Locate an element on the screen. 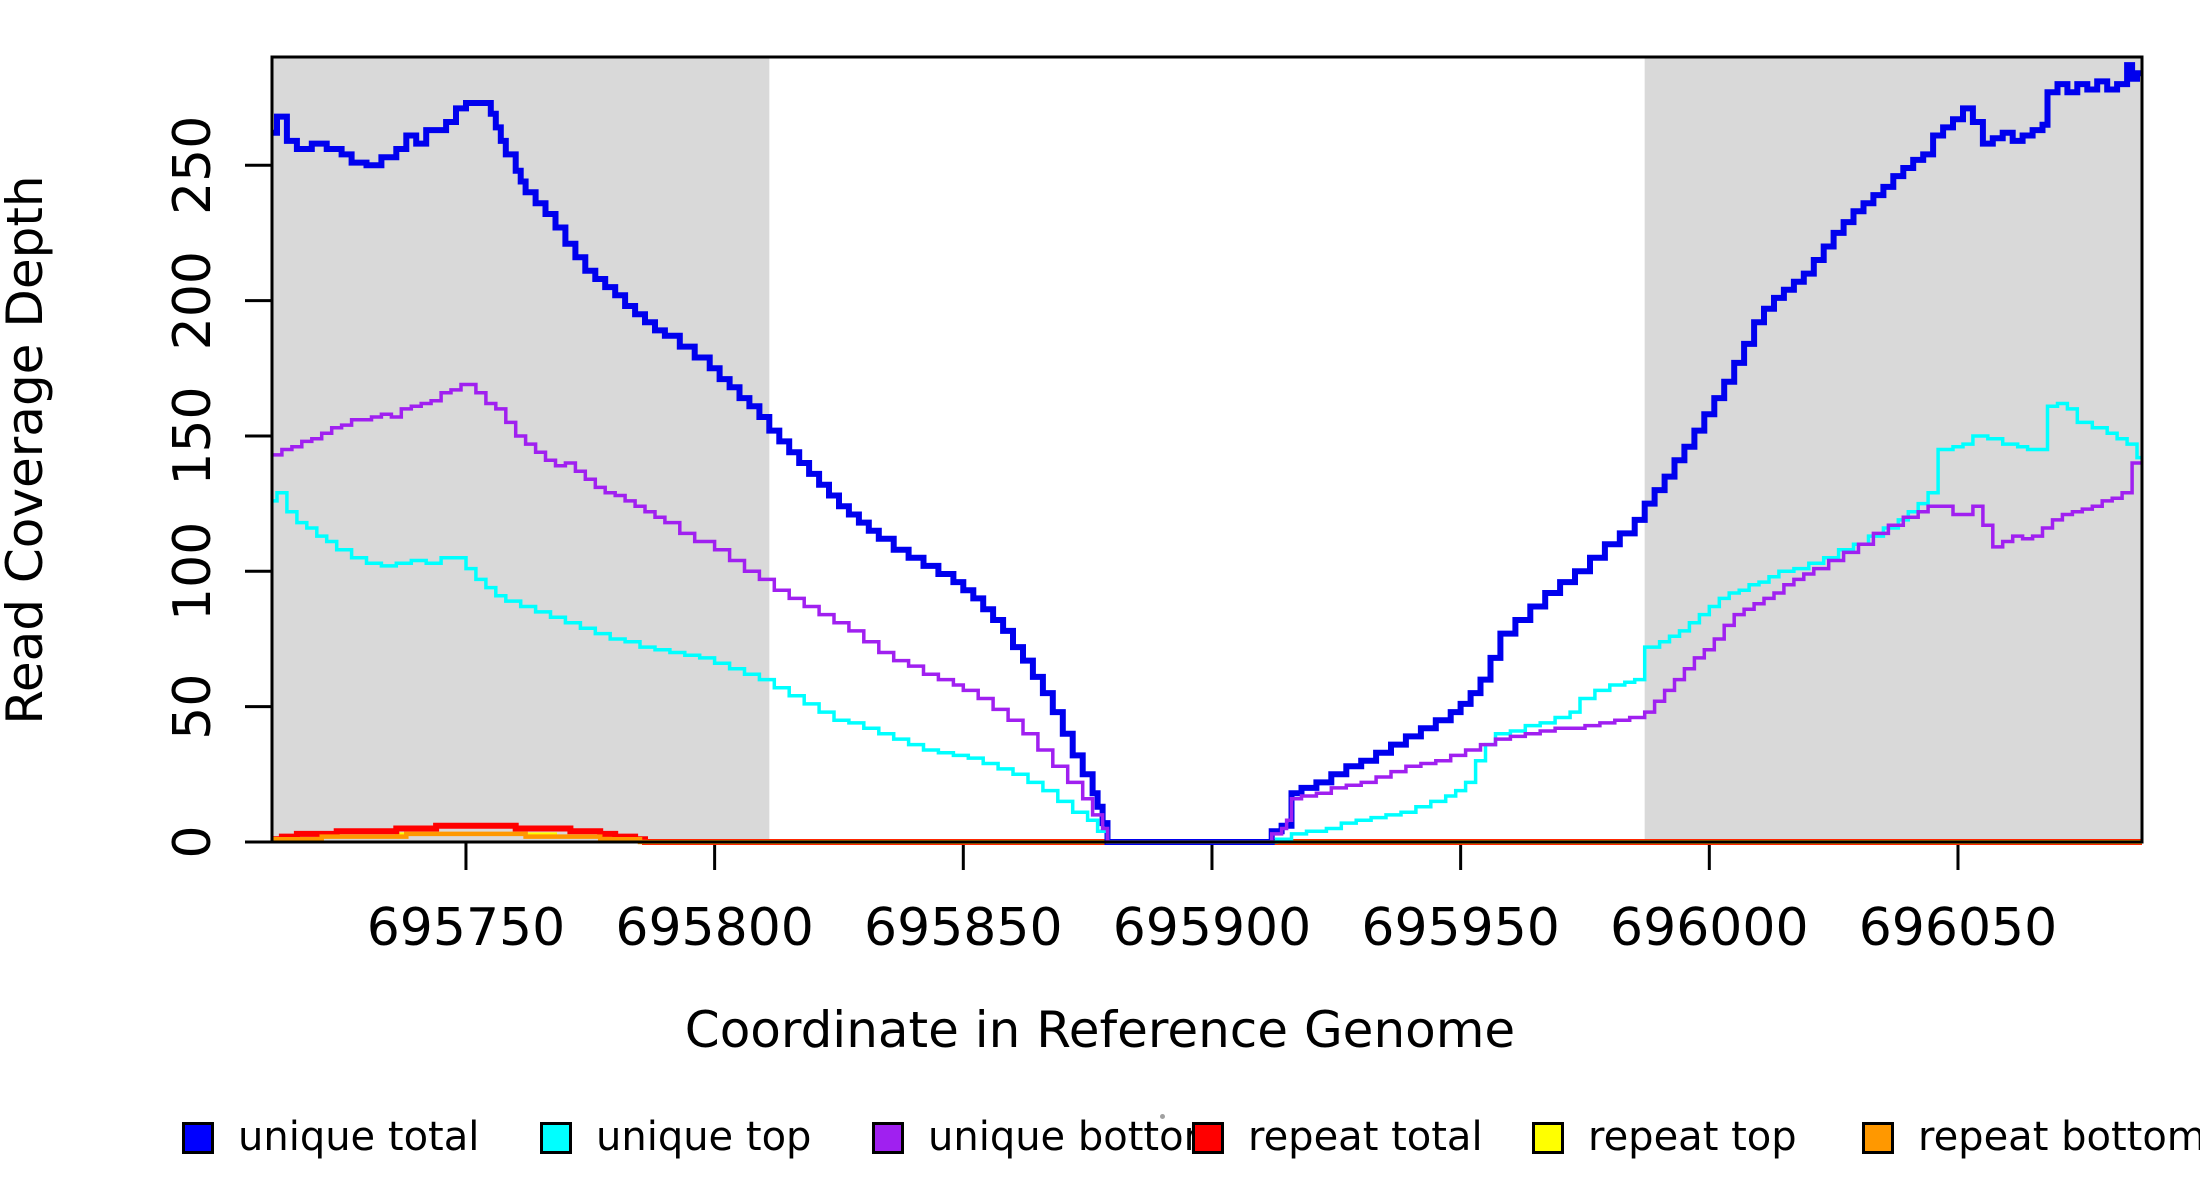  x-tick-label: 696000 is located at coordinates (1709, 928).